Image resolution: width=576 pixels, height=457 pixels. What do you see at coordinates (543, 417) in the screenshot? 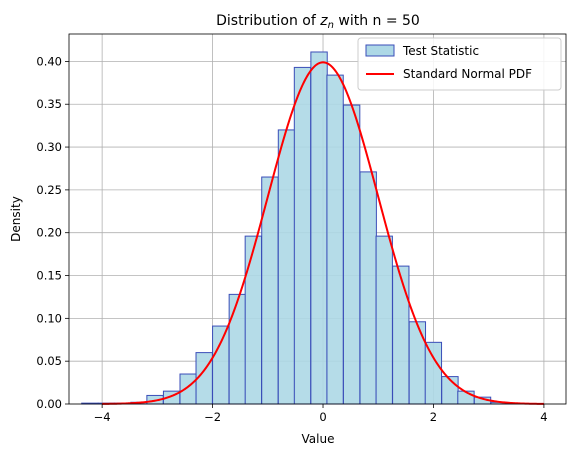
I see `x-tick-label: 4` at bounding box center [543, 417].